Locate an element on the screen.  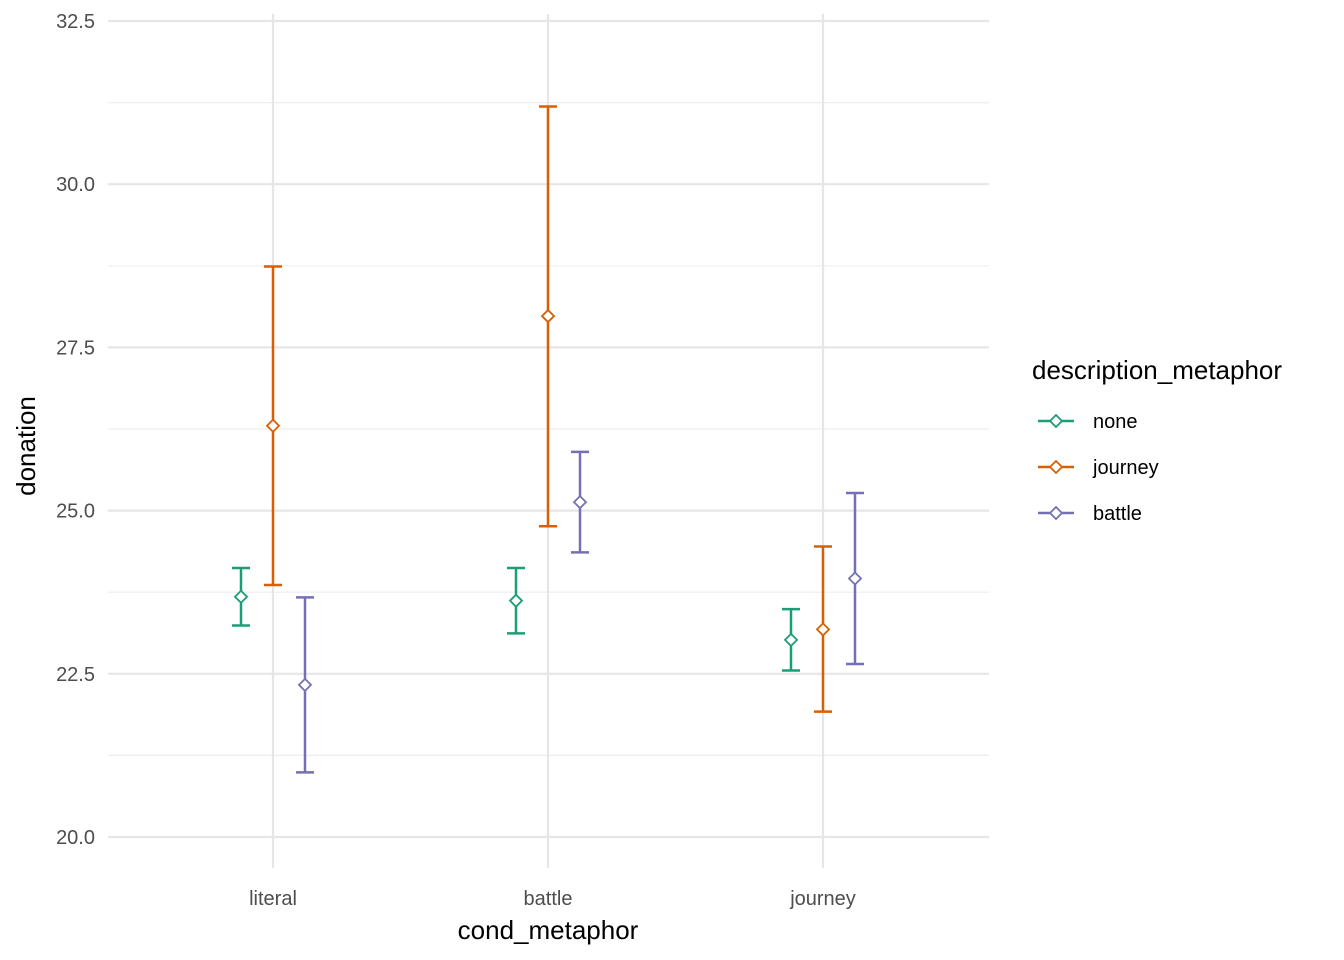
x-axis-title: cond_metaphor is located at coordinates (548, 930).